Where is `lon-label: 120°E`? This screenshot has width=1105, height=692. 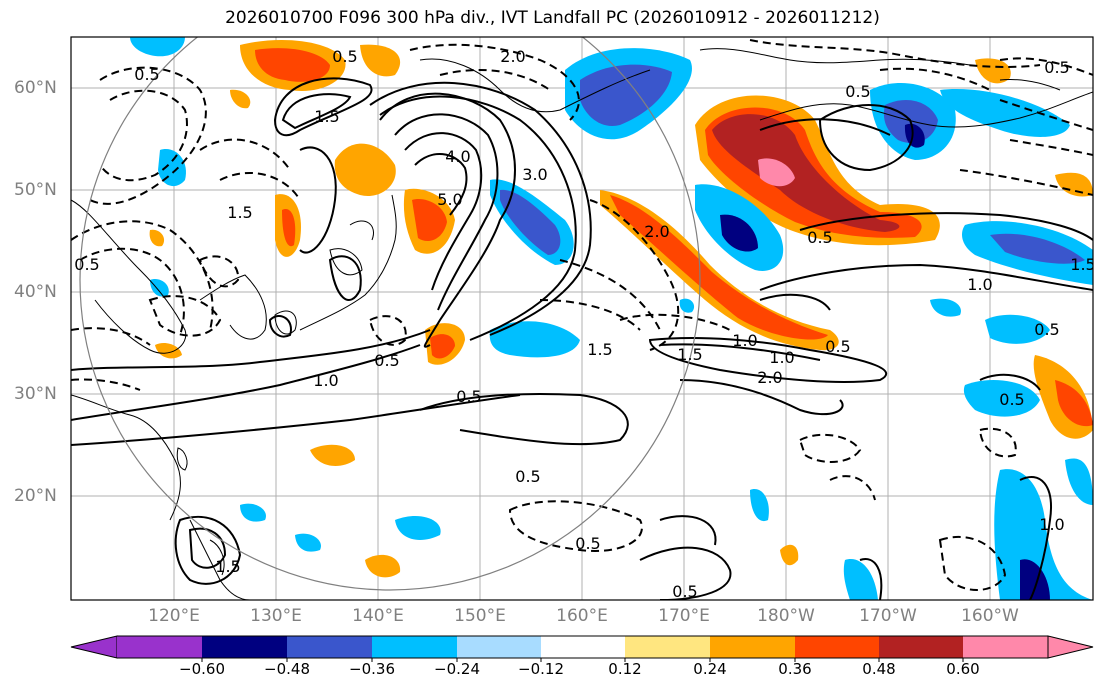 lon-label: 120°E is located at coordinates (174, 616).